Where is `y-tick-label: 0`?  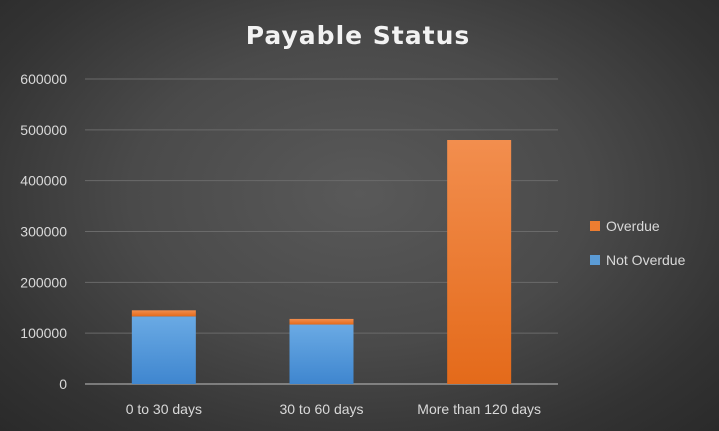 y-tick-label: 0 is located at coordinates (63, 384).